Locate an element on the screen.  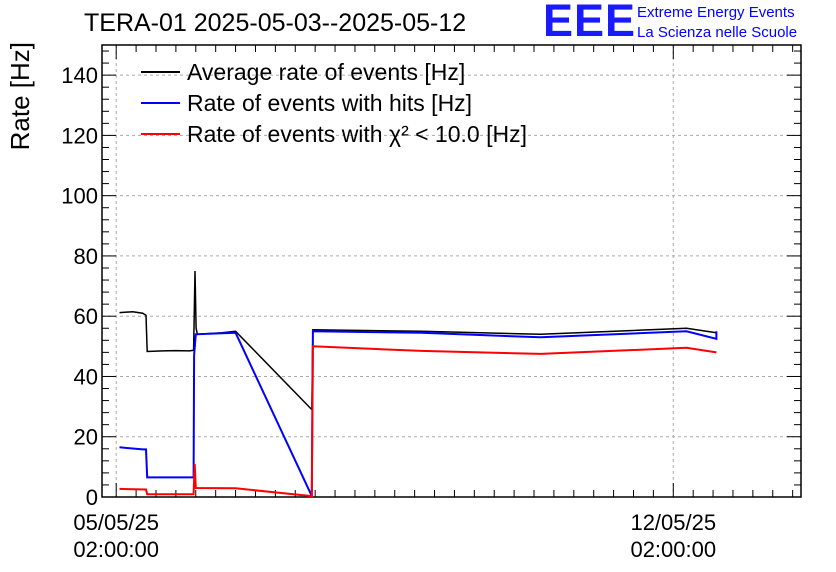
chart-title: TERA-01 2025-05-03--2025-05-12 is located at coordinates (275, 23).